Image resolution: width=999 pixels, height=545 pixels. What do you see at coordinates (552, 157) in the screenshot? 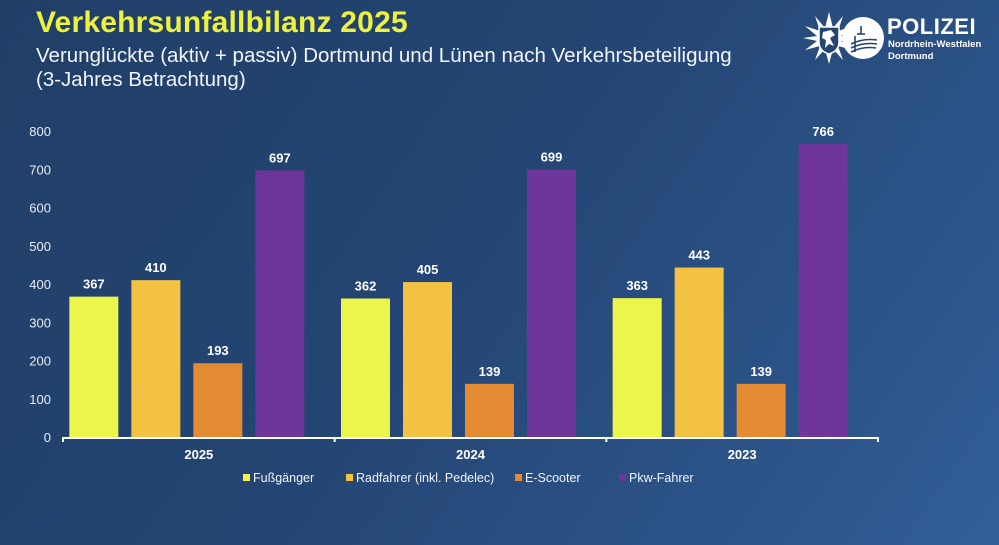
I see `data-label: 699` at bounding box center [552, 157].